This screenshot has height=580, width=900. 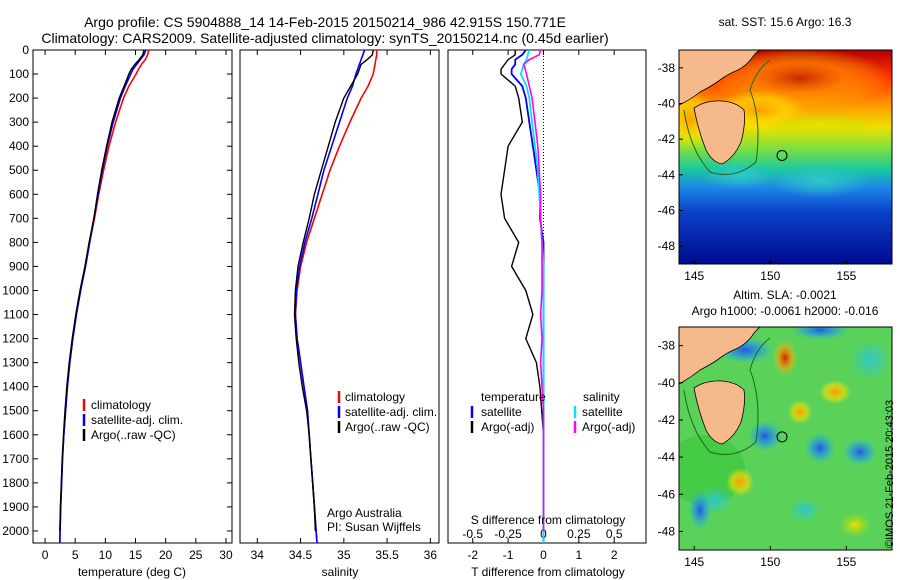 I want to click on x-tick-label: 36, so click(x=431, y=555).